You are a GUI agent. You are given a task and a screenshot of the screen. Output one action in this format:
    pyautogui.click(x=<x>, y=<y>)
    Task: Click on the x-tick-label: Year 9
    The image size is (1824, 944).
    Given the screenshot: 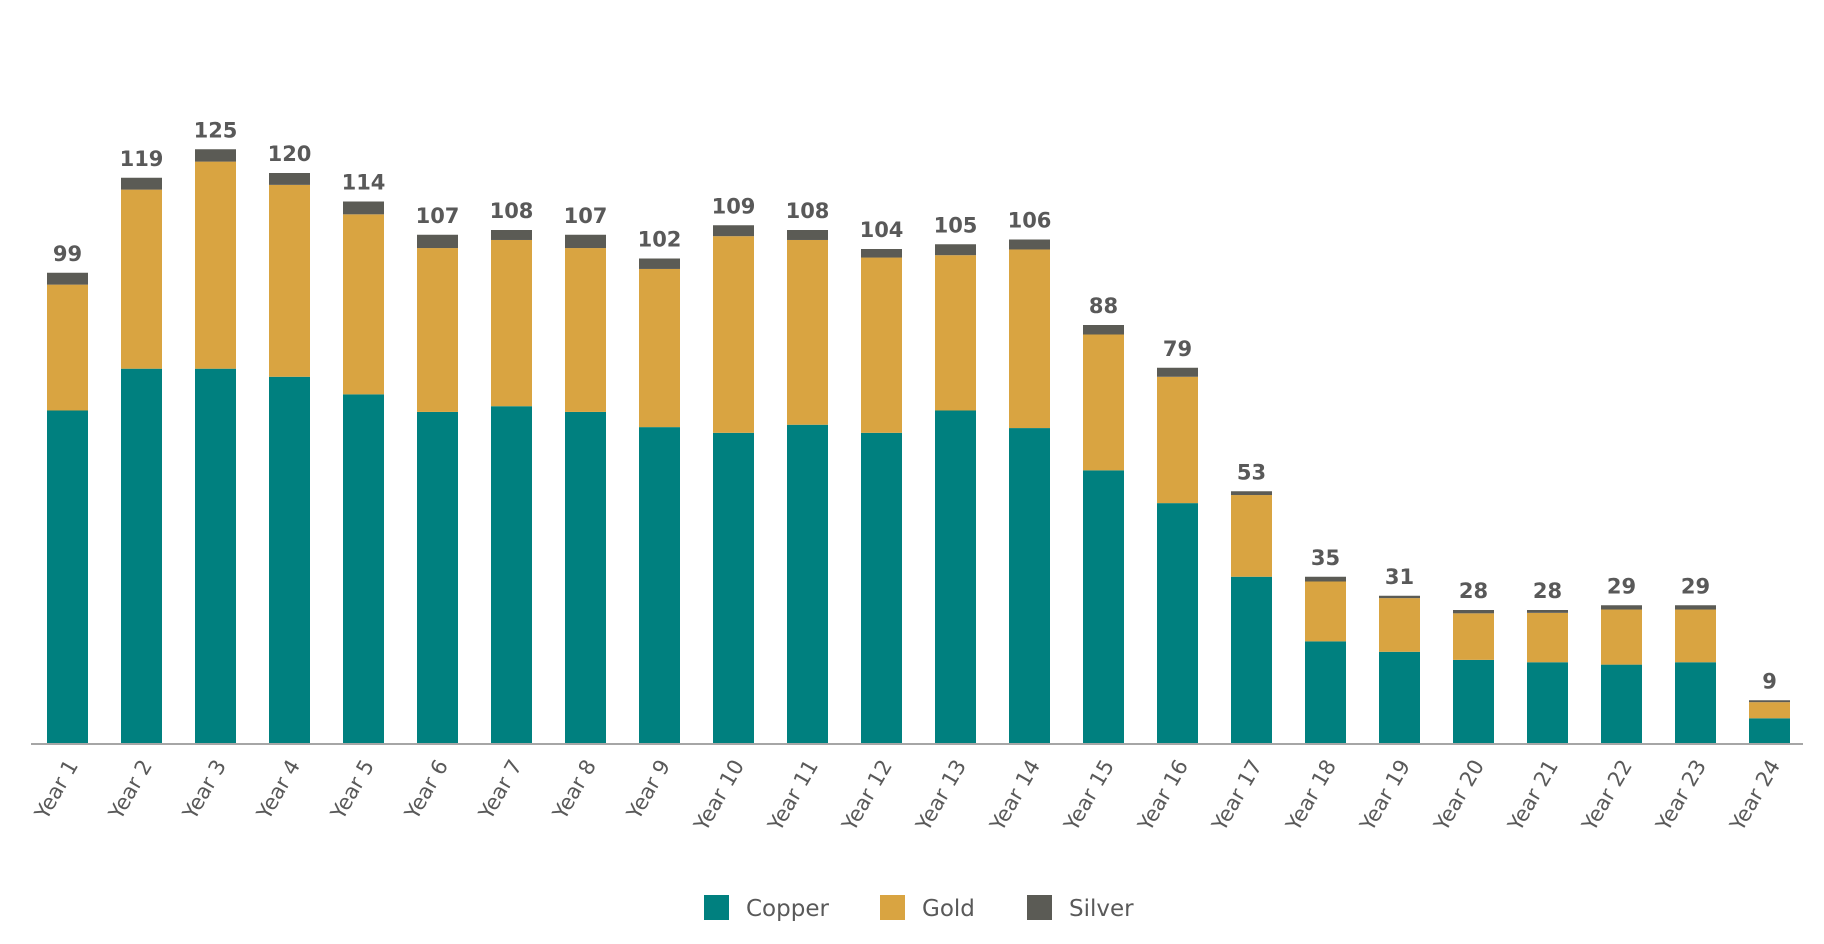 What is the action you would take?
    pyautogui.click(x=648, y=790)
    